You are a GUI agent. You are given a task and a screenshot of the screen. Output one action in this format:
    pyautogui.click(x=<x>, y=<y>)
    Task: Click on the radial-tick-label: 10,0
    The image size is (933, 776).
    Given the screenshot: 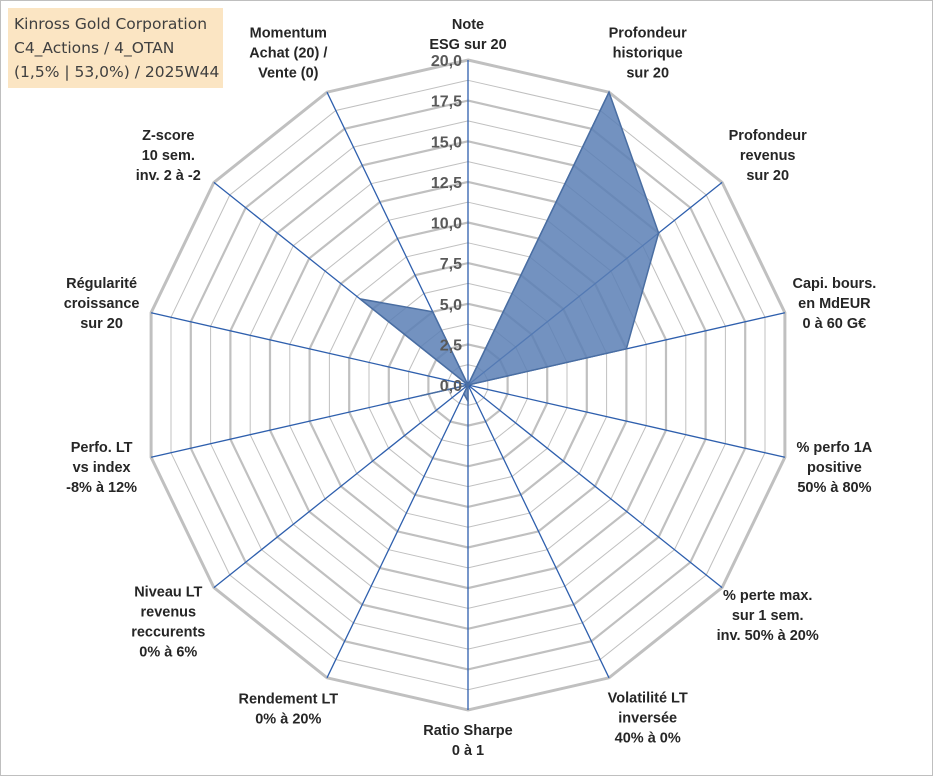 What is the action you would take?
    pyautogui.click(x=446, y=224)
    